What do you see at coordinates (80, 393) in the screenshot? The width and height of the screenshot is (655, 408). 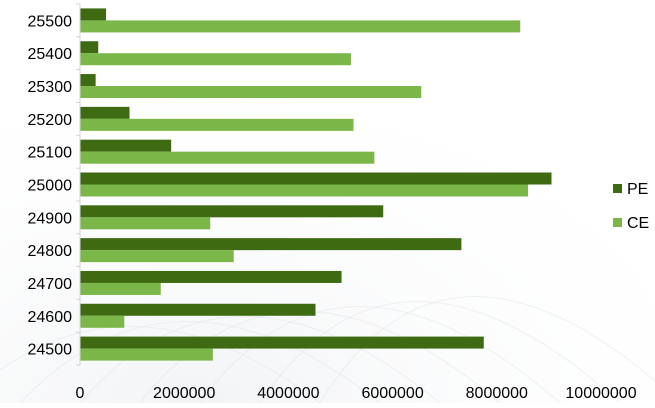 I see `x-tick-label: 0` at bounding box center [80, 393].